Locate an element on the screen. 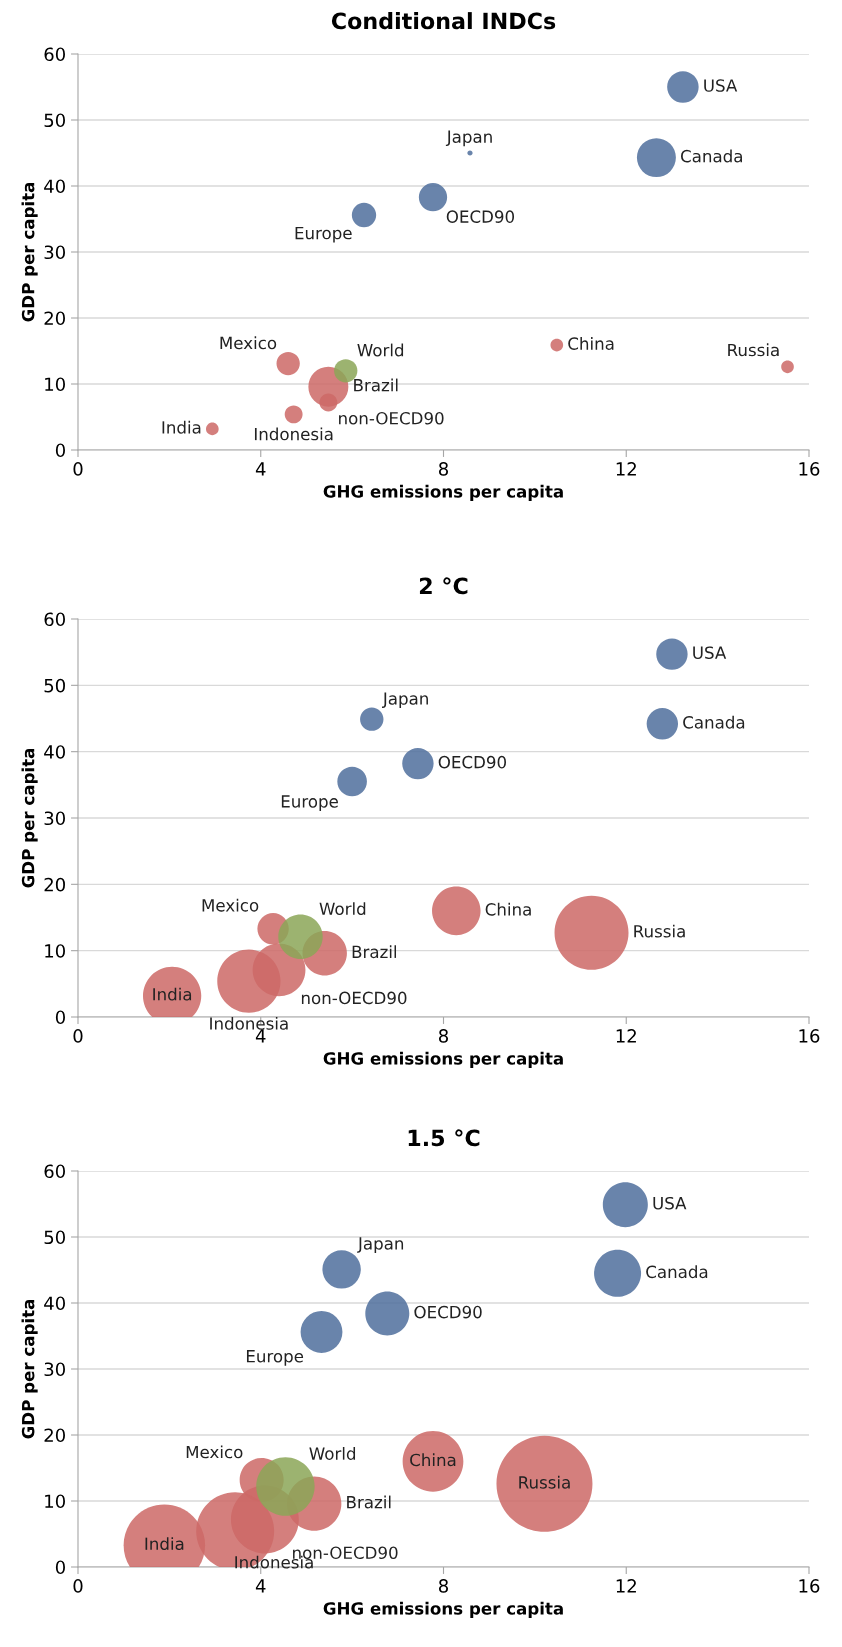 This screenshot has width=842, height=1647. chart-title: 1.5 °C is located at coordinates (444, 1138).